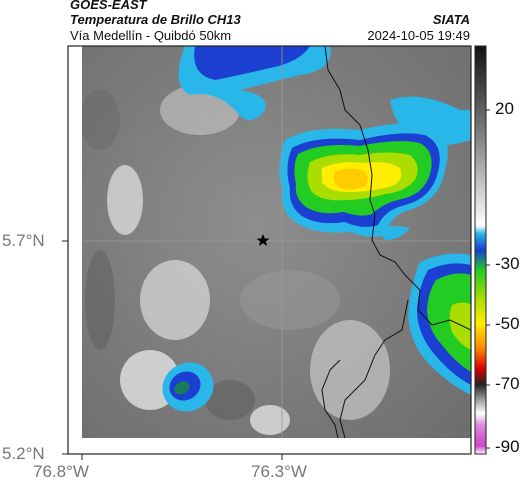 The image size is (526, 491). I want to click on colorbar-label-2: -30, so click(507, 263).